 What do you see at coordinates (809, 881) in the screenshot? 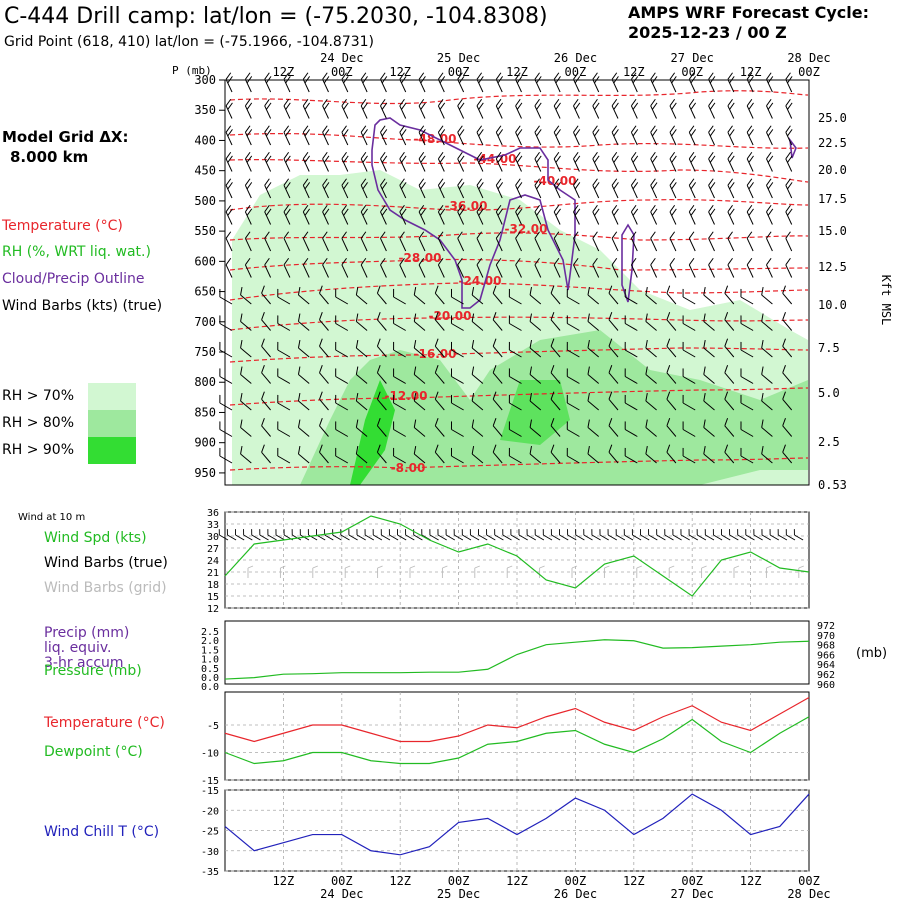
I see `bottom-time-tick: 00Z` at bounding box center [809, 881].